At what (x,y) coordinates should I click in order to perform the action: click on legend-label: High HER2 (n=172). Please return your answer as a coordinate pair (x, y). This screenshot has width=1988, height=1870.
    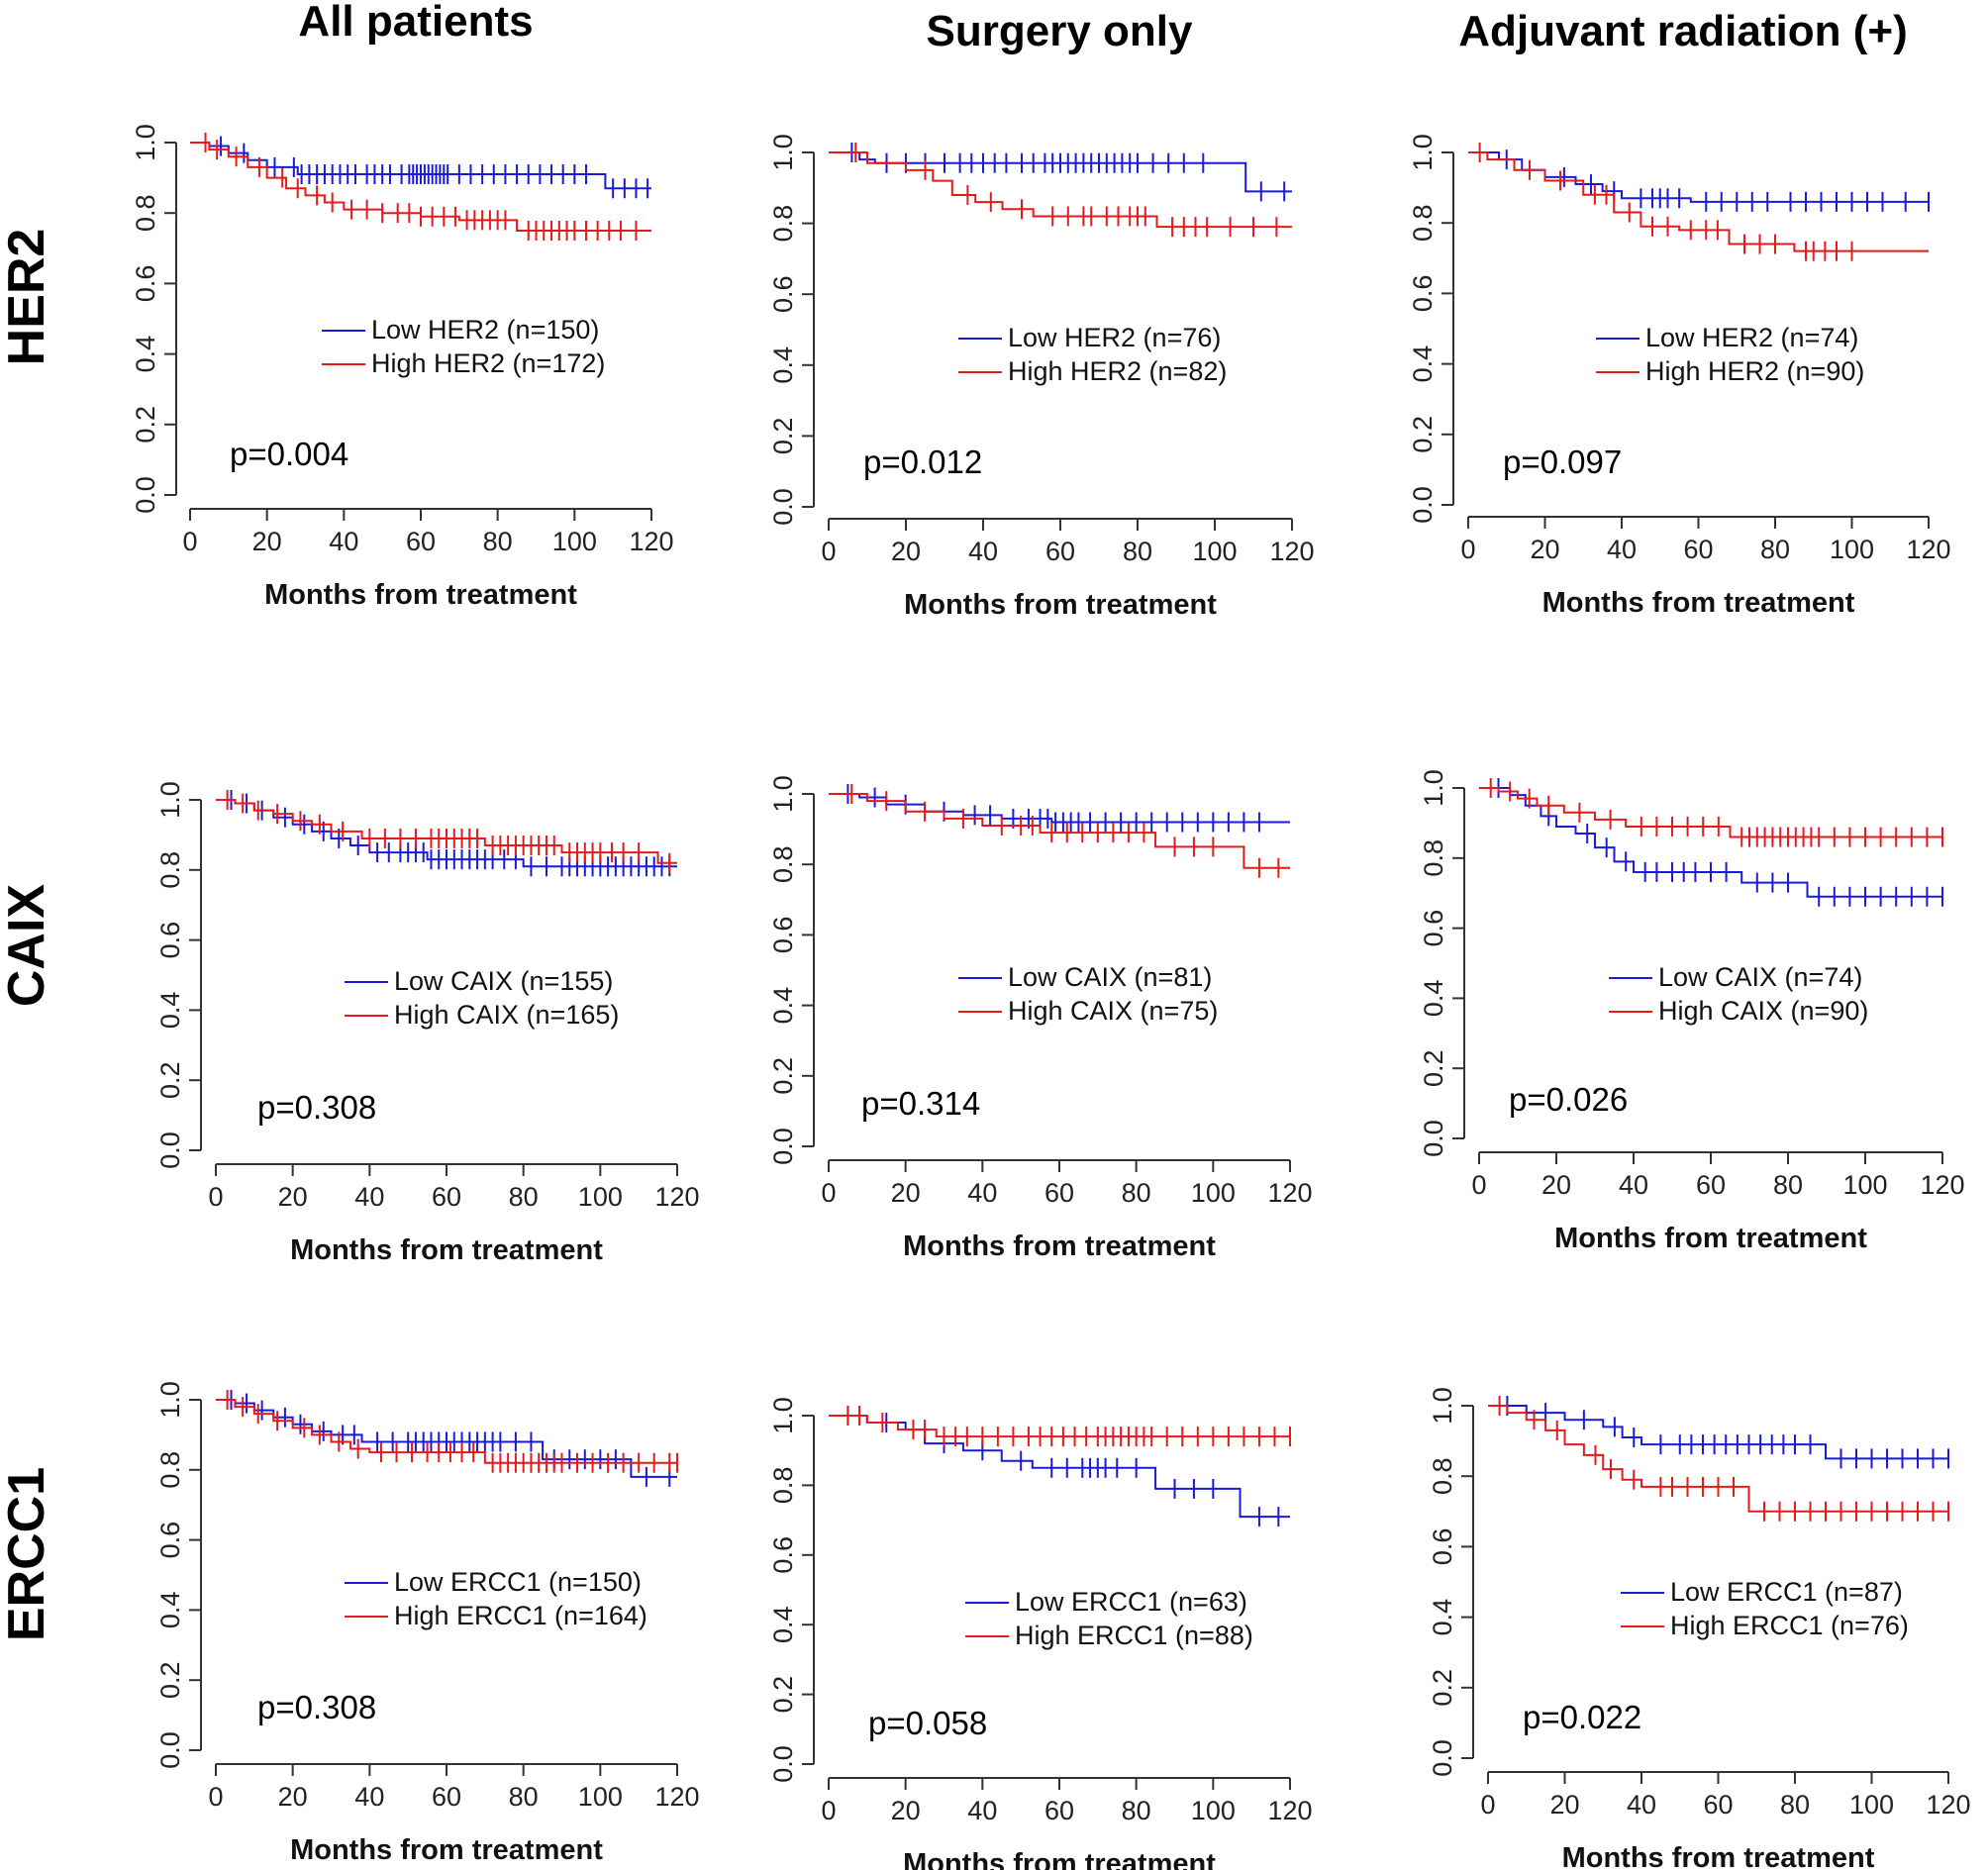
    Looking at the image, I should click on (488, 363).